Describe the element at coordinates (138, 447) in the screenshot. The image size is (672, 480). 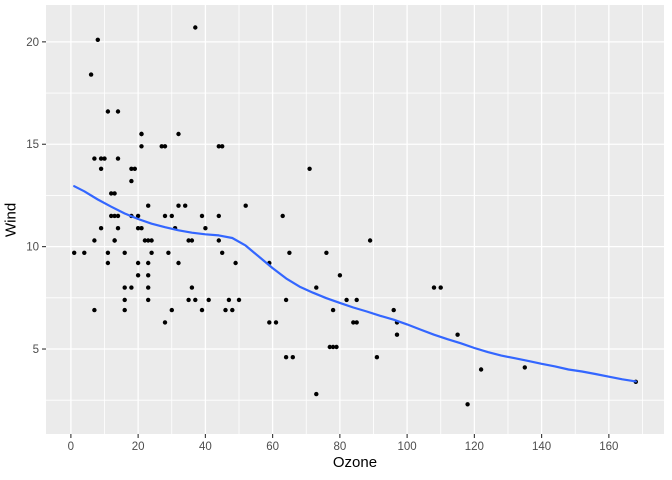
I see `x-tick-label: 20` at that location.